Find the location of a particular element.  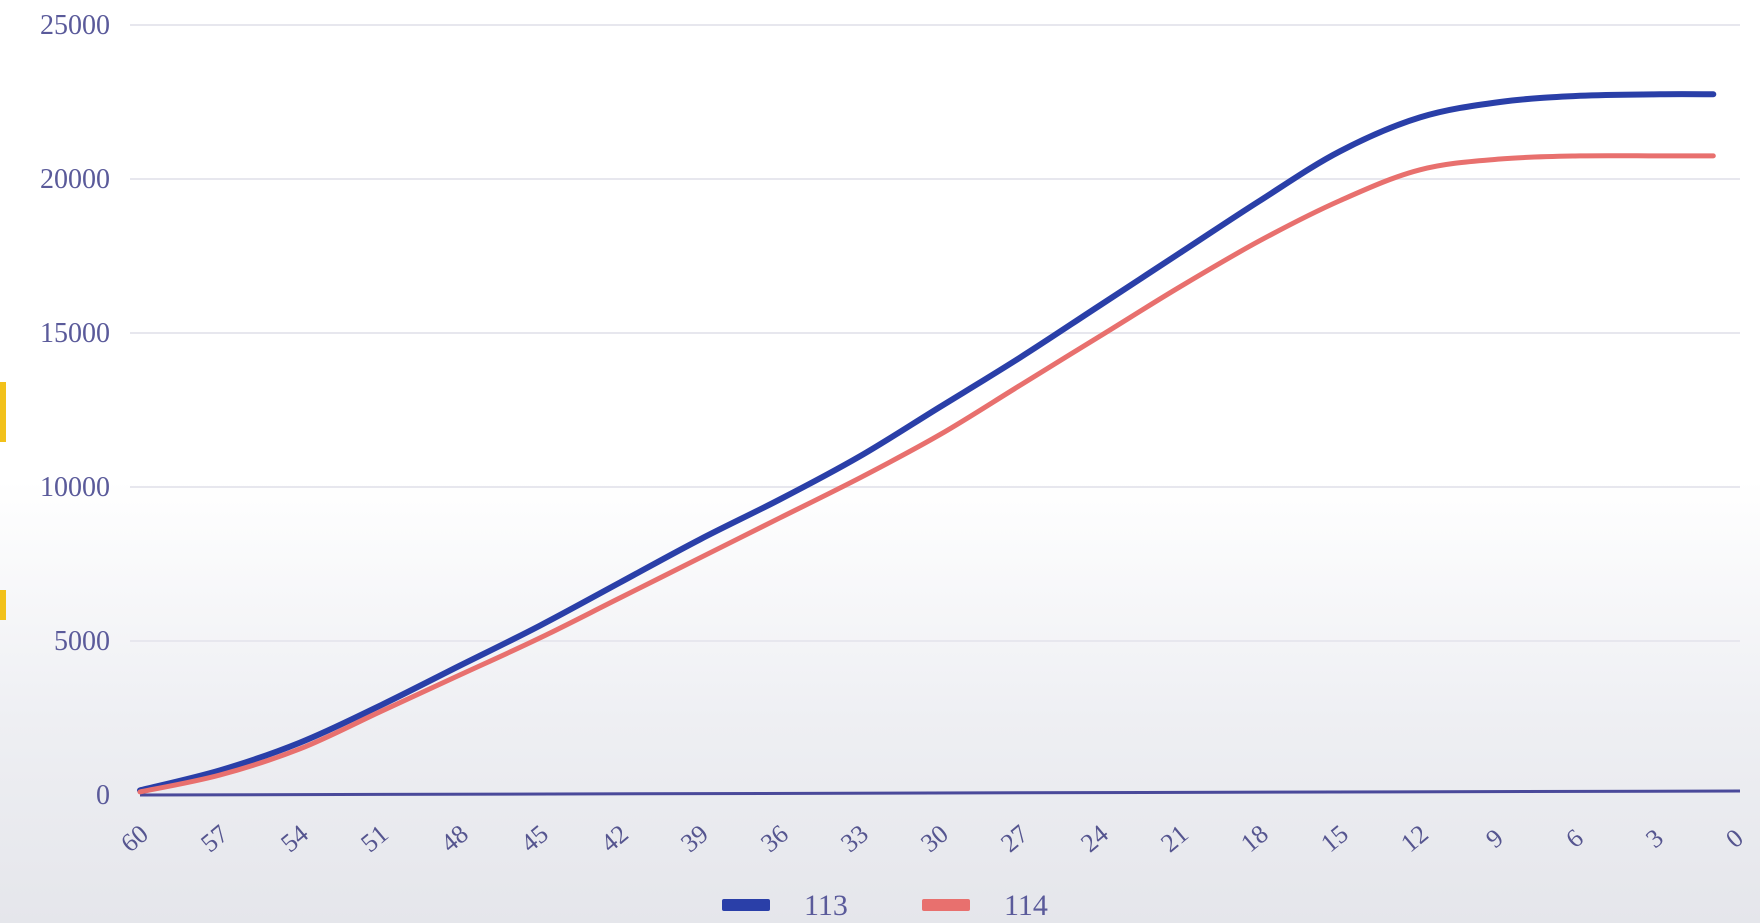

y-tick-labels: 0 5000 10000 15000 20000 25000 is located at coordinates (75, 410).